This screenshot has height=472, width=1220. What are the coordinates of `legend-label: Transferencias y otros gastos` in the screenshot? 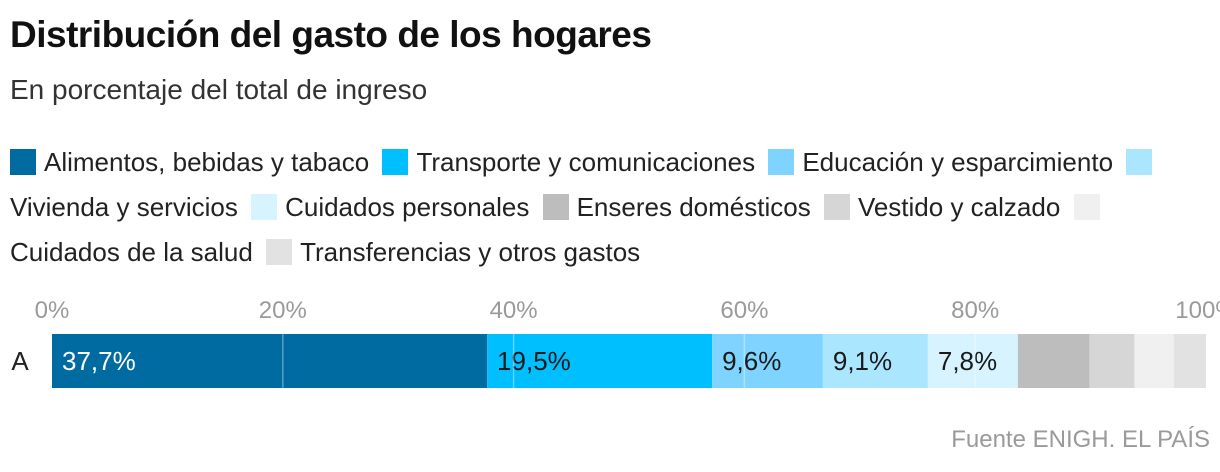 It's located at (470, 252).